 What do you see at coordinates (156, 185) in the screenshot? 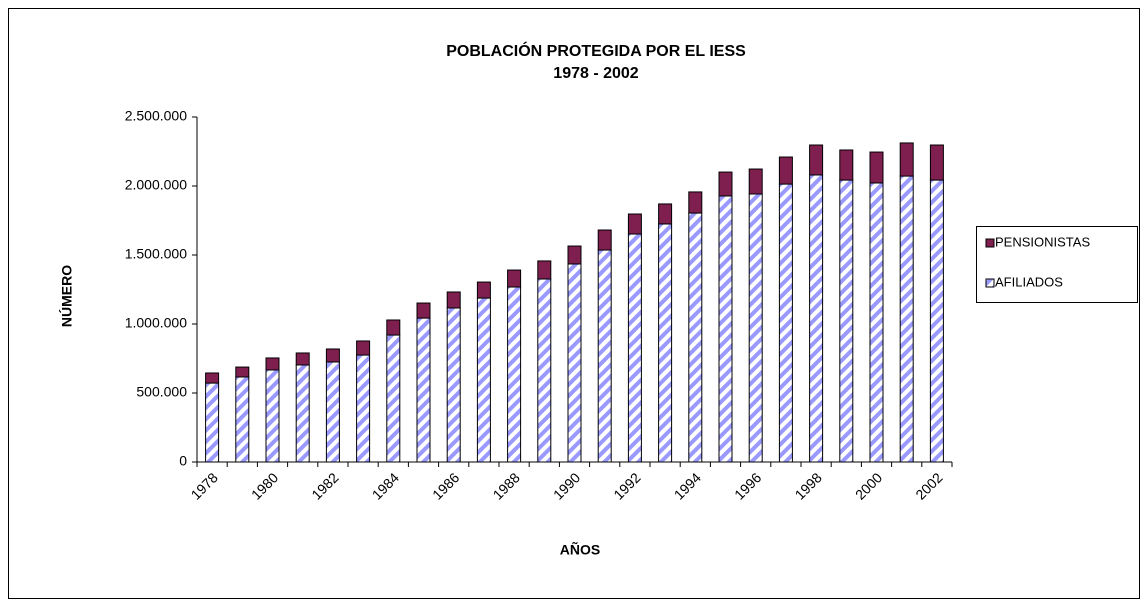
I see `y-tick-label: 2.000.000` at bounding box center [156, 185].